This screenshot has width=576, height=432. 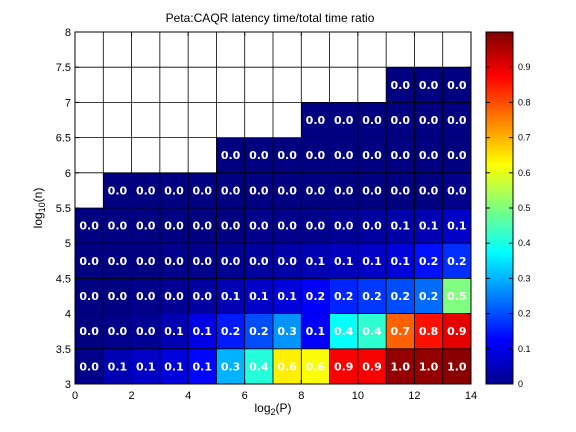 What do you see at coordinates (301, 396) in the screenshot?
I see `x-tick-label: 8` at bounding box center [301, 396].